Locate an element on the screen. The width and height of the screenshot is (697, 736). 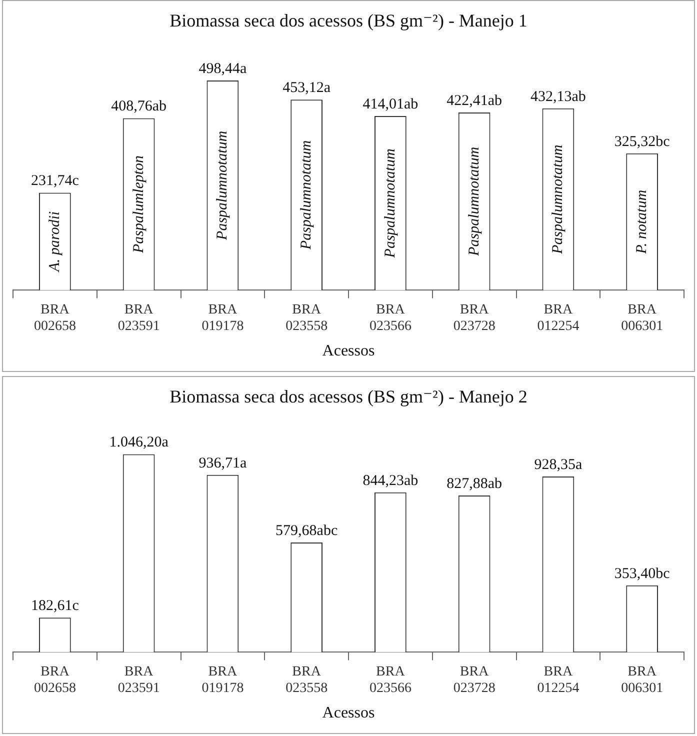
chart-title: Biomassa seca dos acessos (BS gm⁻²) - Manejo 2 is located at coordinates (349, 396).